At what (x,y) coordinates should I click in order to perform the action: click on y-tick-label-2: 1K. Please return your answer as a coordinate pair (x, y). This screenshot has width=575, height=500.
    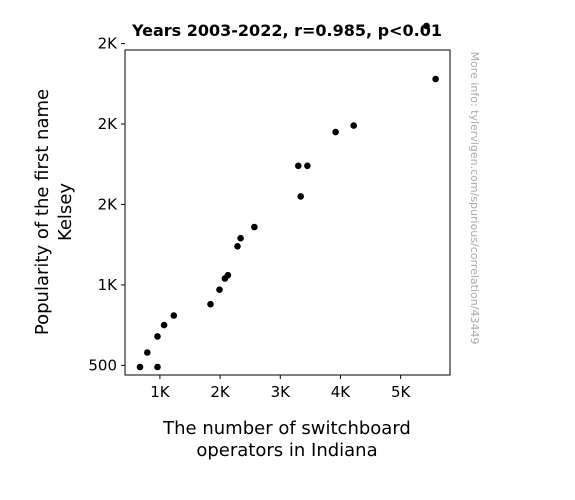
    Looking at the image, I should click on (108, 285).